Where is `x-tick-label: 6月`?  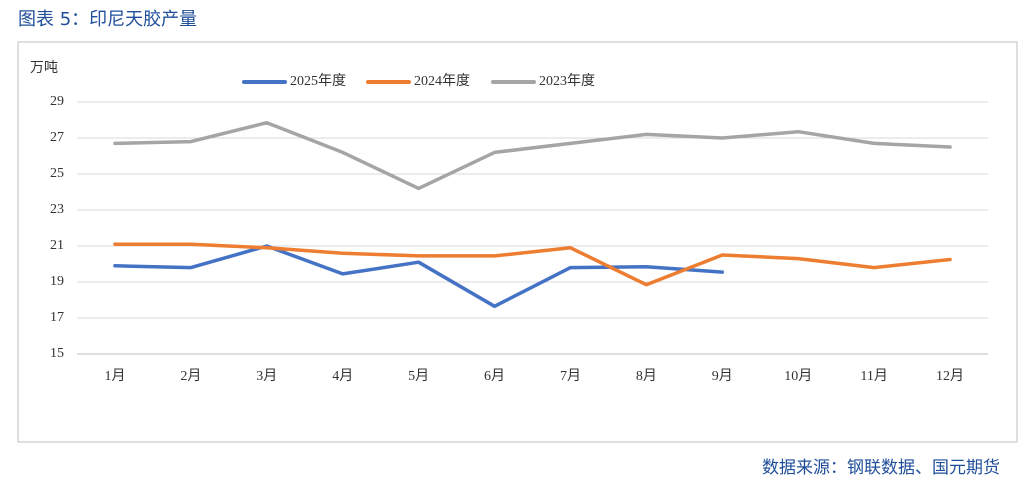 x-tick-label: 6月 is located at coordinates (494, 376).